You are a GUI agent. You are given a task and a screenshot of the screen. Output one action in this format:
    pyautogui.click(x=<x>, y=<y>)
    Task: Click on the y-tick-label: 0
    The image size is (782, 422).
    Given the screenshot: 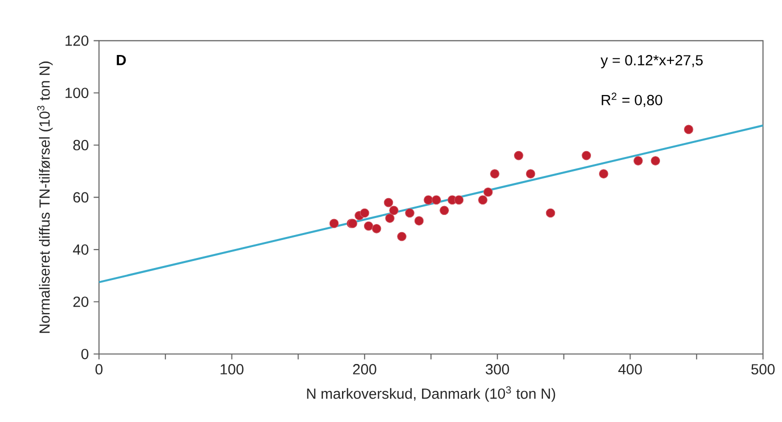 What is the action you would take?
    pyautogui.click(x=84, y=354)
    